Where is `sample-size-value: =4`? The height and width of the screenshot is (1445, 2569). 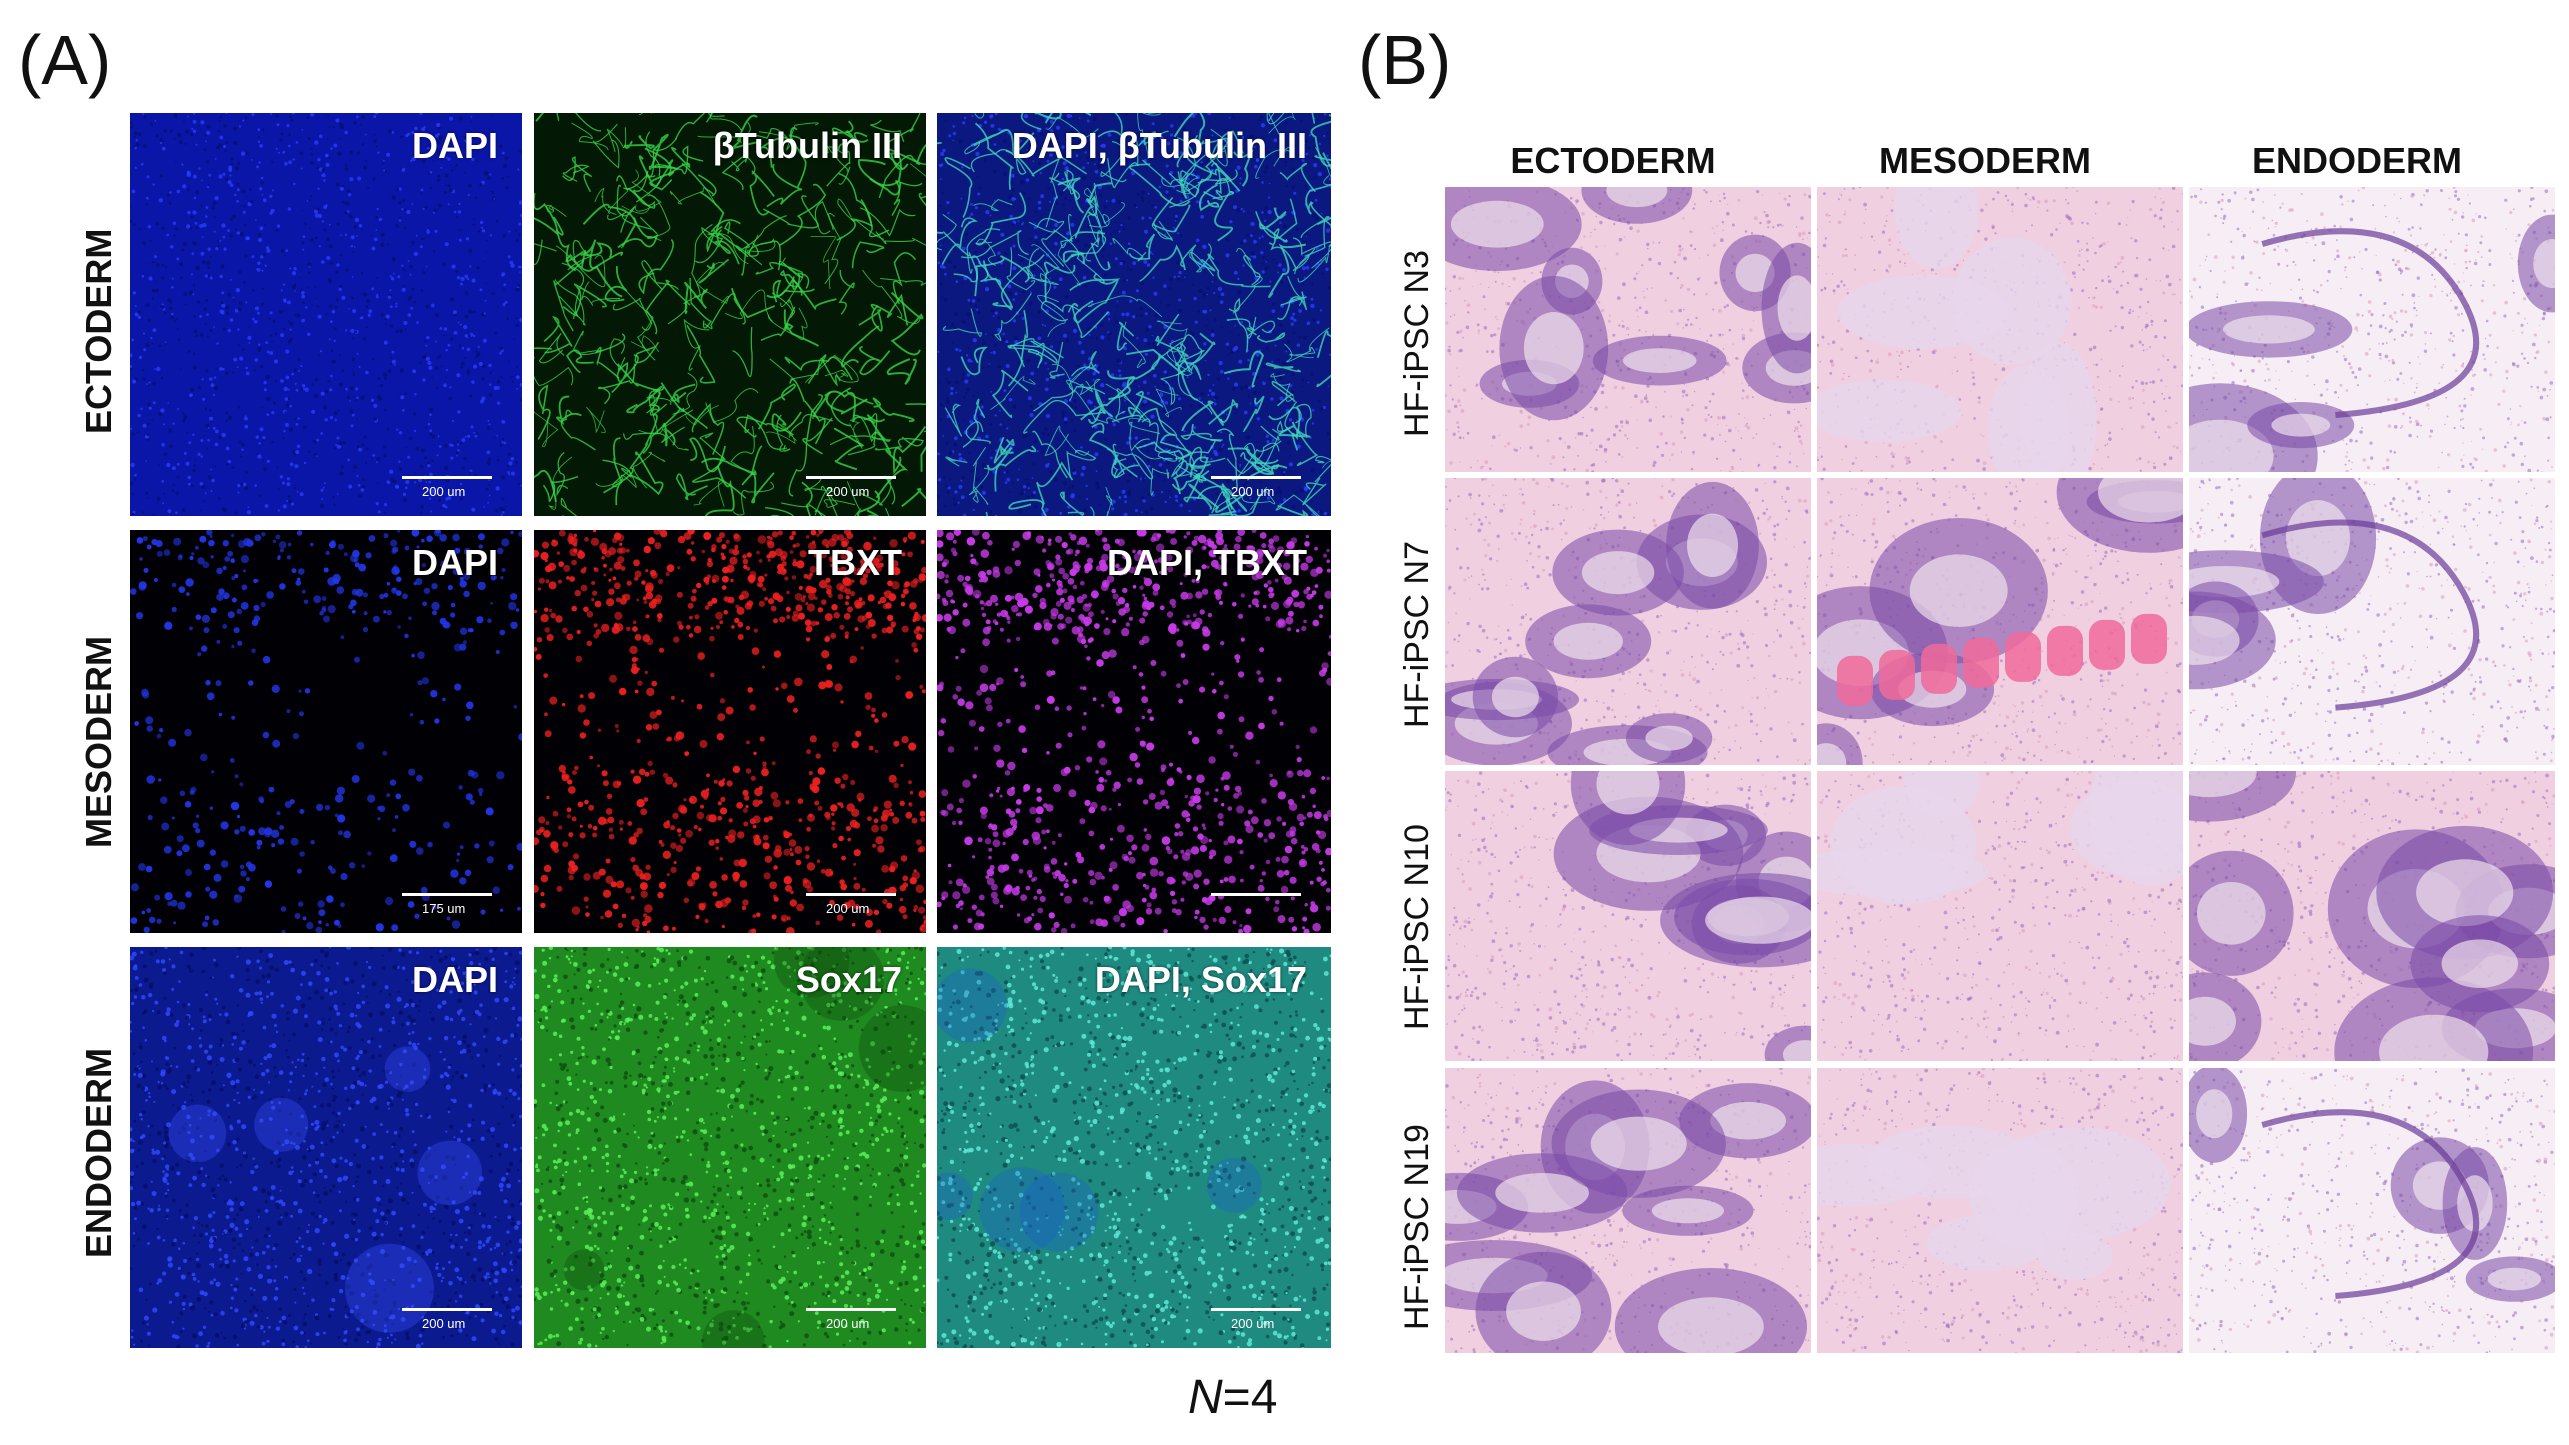 sample-size-value: =4 is located at coordinates (1250, 1397).